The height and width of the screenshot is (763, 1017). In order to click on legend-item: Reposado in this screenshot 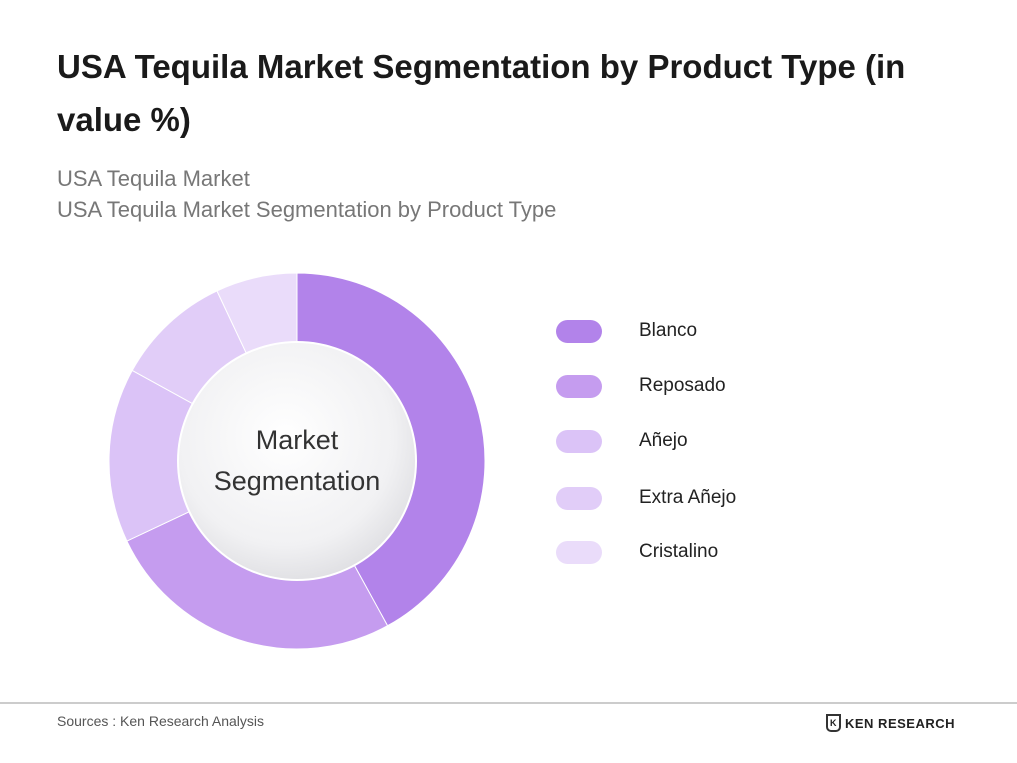, I will do `click(641, 386)`.